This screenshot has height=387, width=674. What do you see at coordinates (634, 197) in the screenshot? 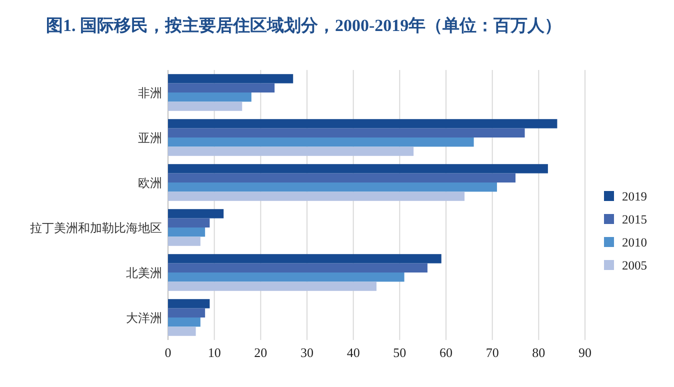
I see `legend-label: 2019` at bounding box center [634, 197].